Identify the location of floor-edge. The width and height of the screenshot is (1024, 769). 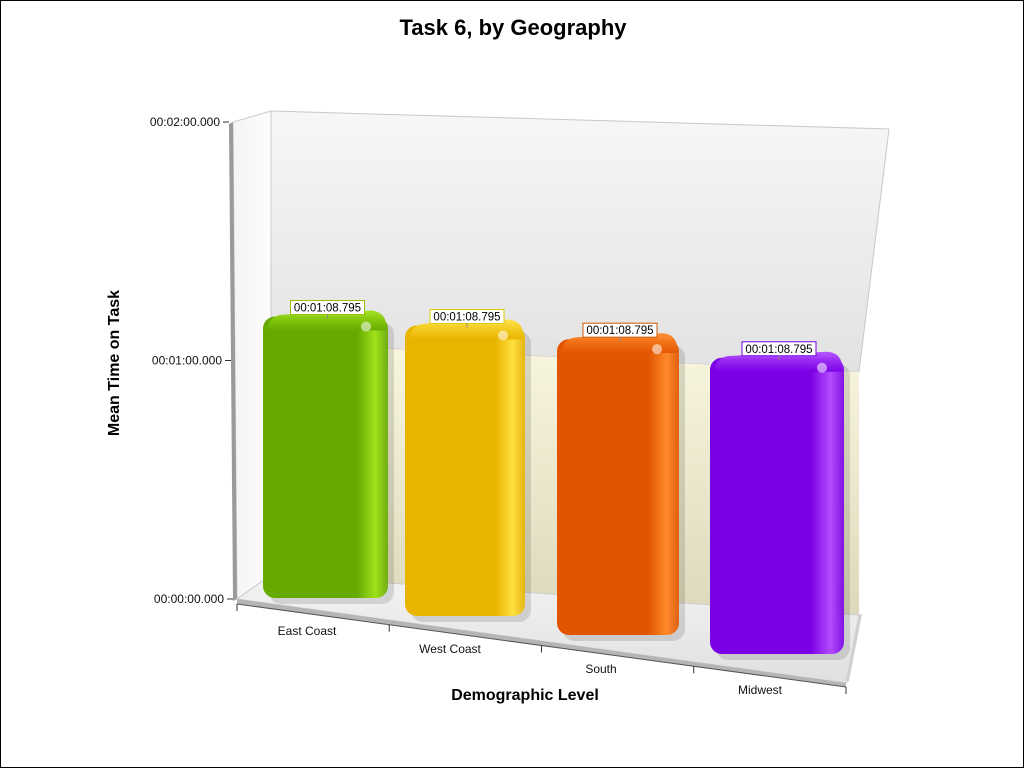
(541, 643).